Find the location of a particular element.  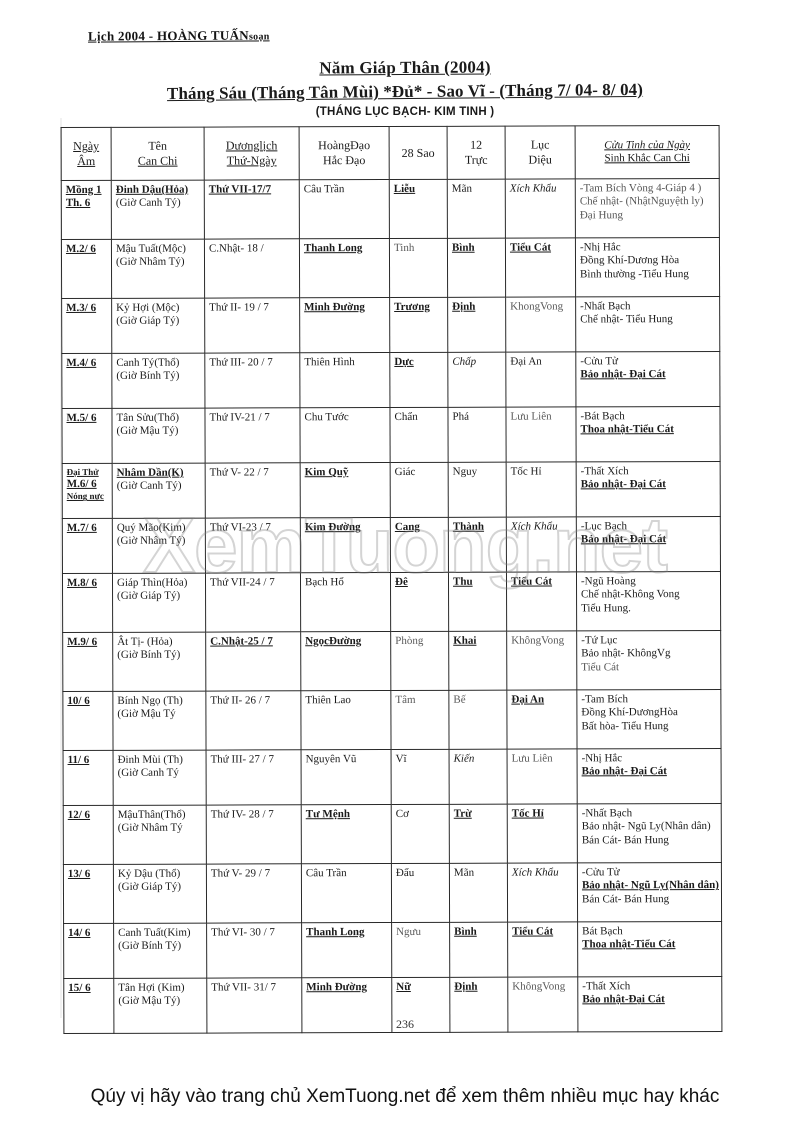

cuu-tinh-line: Bảo nhật- KhôngVg is located at coordinates (626, 653).